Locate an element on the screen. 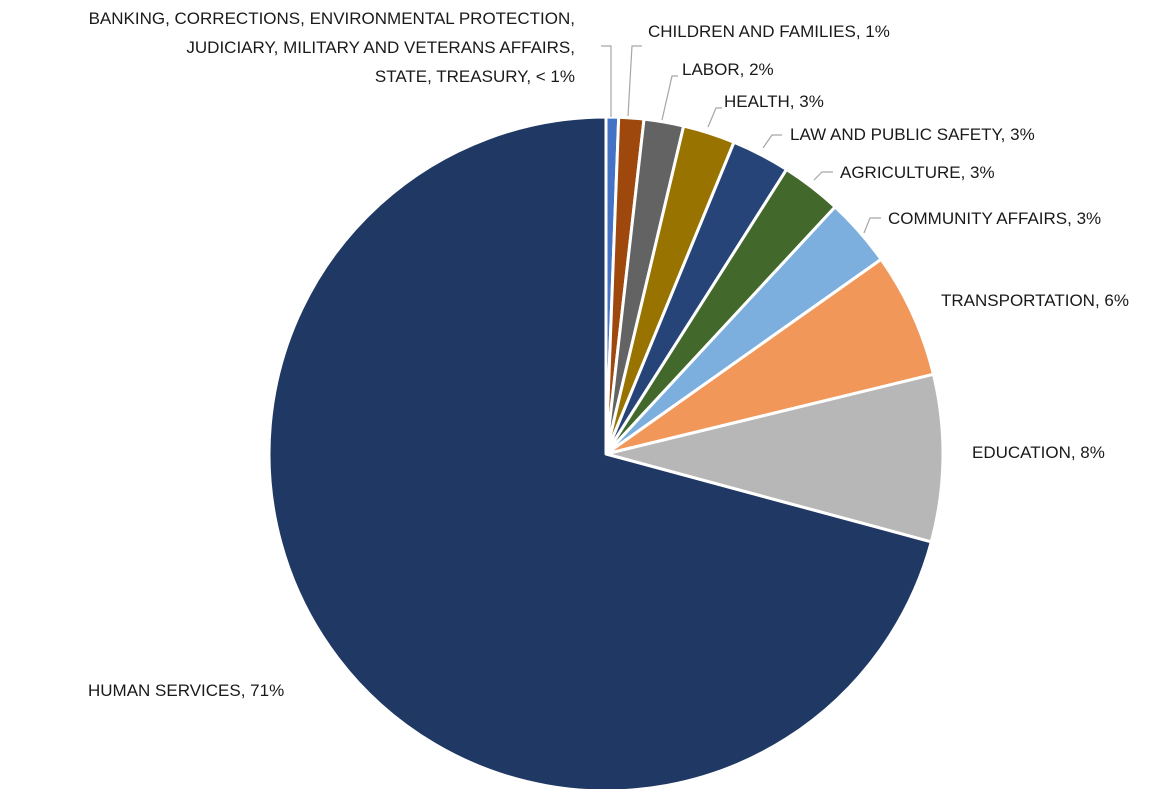  data-label-health: HEALTH, 3% is located at coordinates (774, 101).